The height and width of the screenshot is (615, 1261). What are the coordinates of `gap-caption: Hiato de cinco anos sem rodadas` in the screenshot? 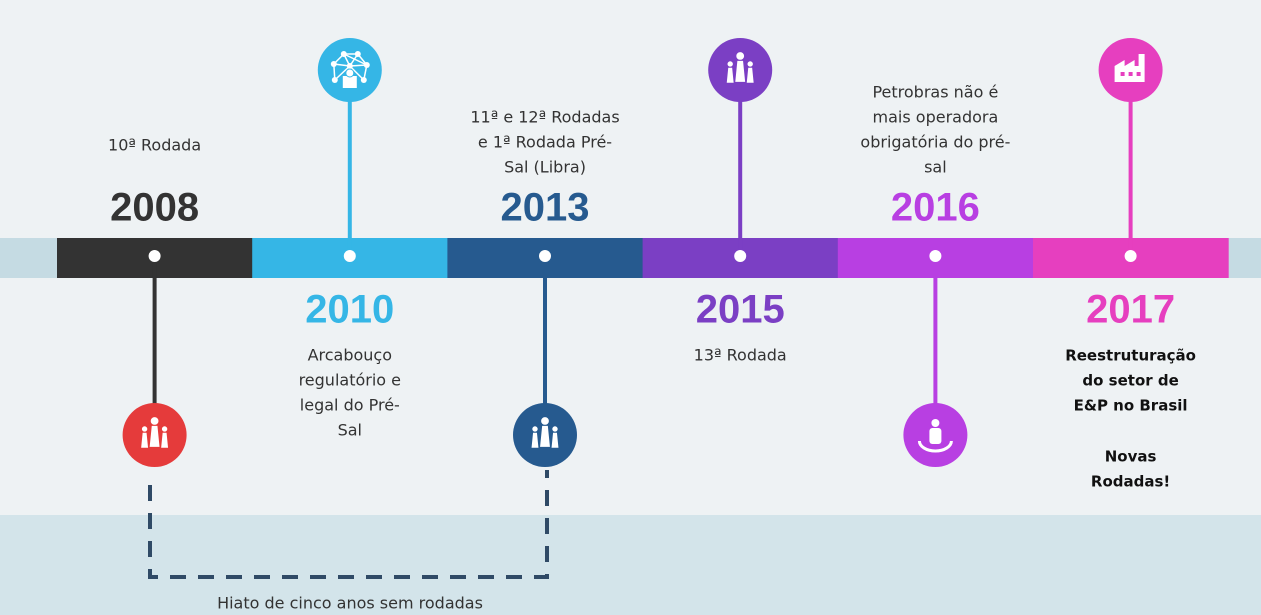 It's located at (350, 603).